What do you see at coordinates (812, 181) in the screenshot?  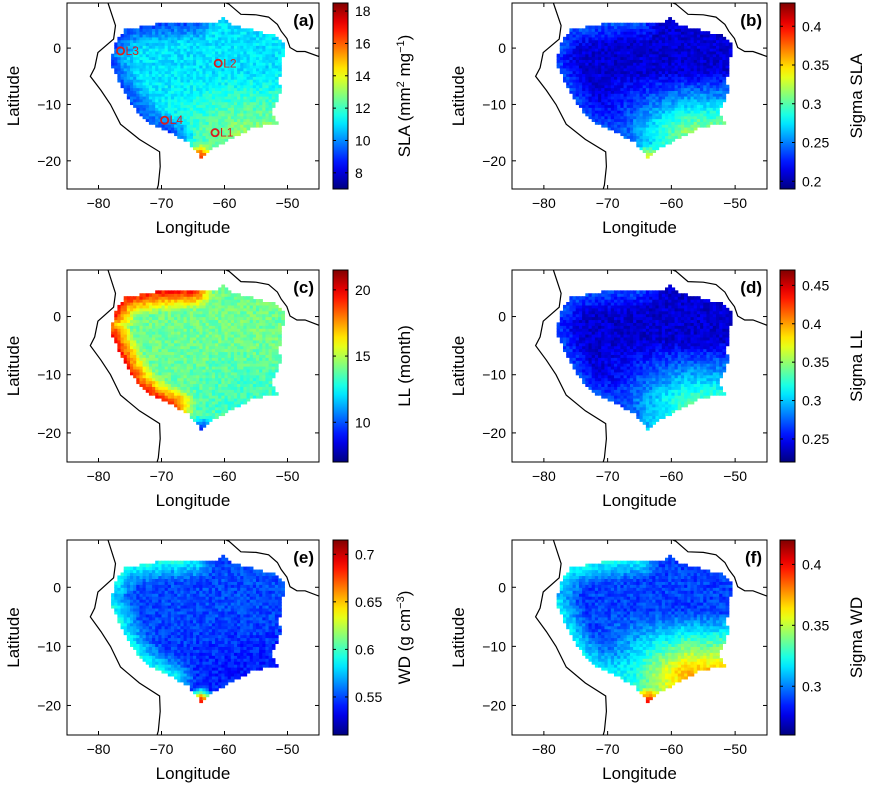 I see `colorbar-tick-label: 0.2` at bounding box center [812, 181].